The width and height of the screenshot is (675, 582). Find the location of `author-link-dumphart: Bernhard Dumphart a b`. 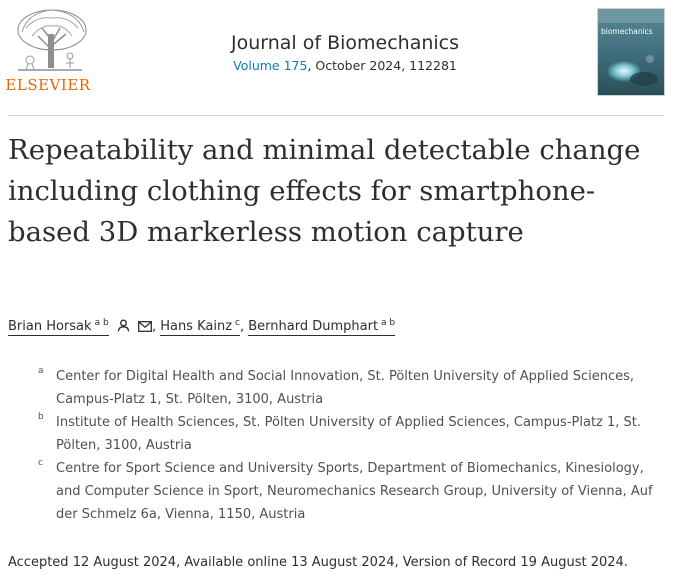

author-link-dumphart: Bernhard Dumphart a b is located at coordinates (322, 327).